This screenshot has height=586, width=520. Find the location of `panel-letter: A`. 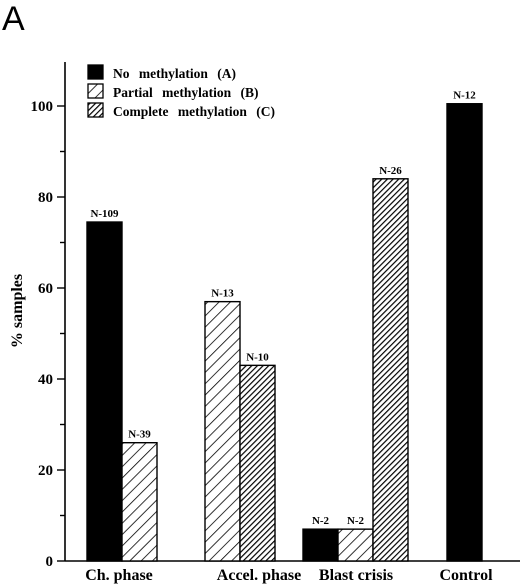

panel-letter: A is located at coordinates (13, 19).